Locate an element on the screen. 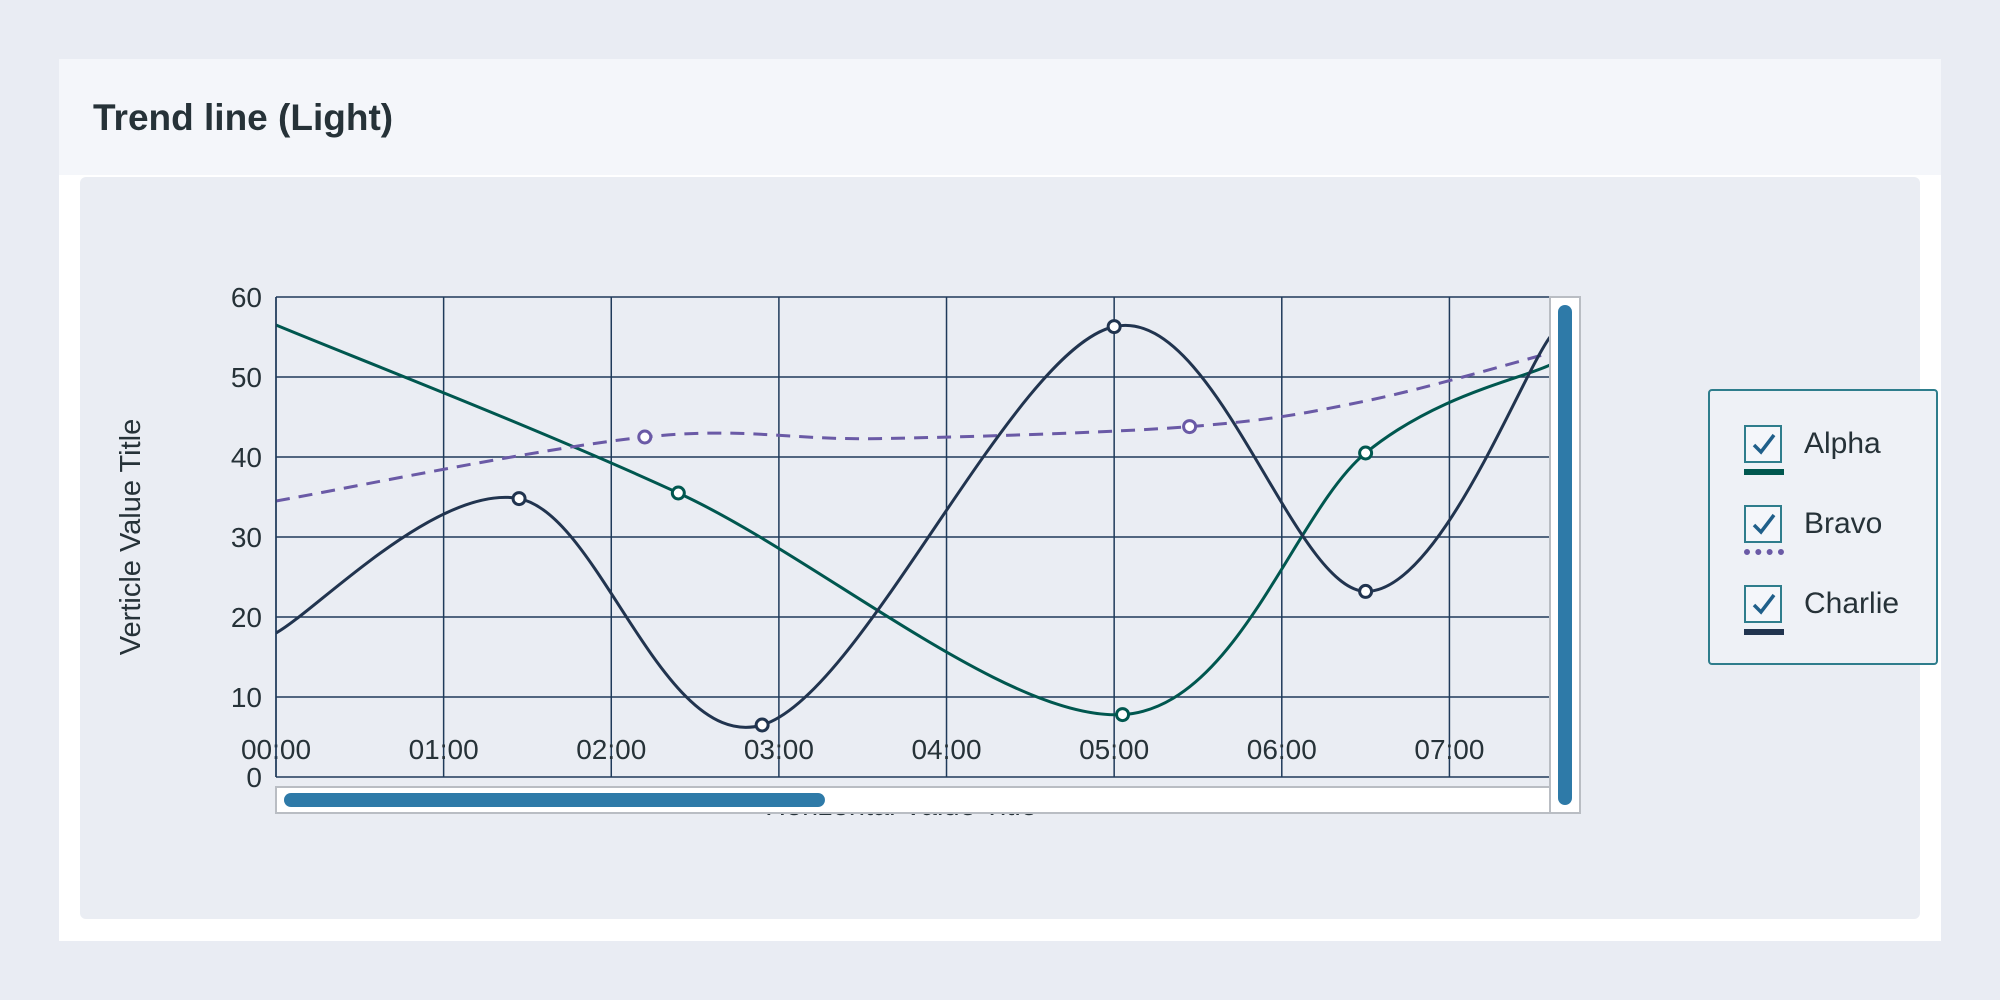 This screenshot has height=1000, width=2000. y-axis-title: Verticle Value Title is located at coordinates (131, 537).